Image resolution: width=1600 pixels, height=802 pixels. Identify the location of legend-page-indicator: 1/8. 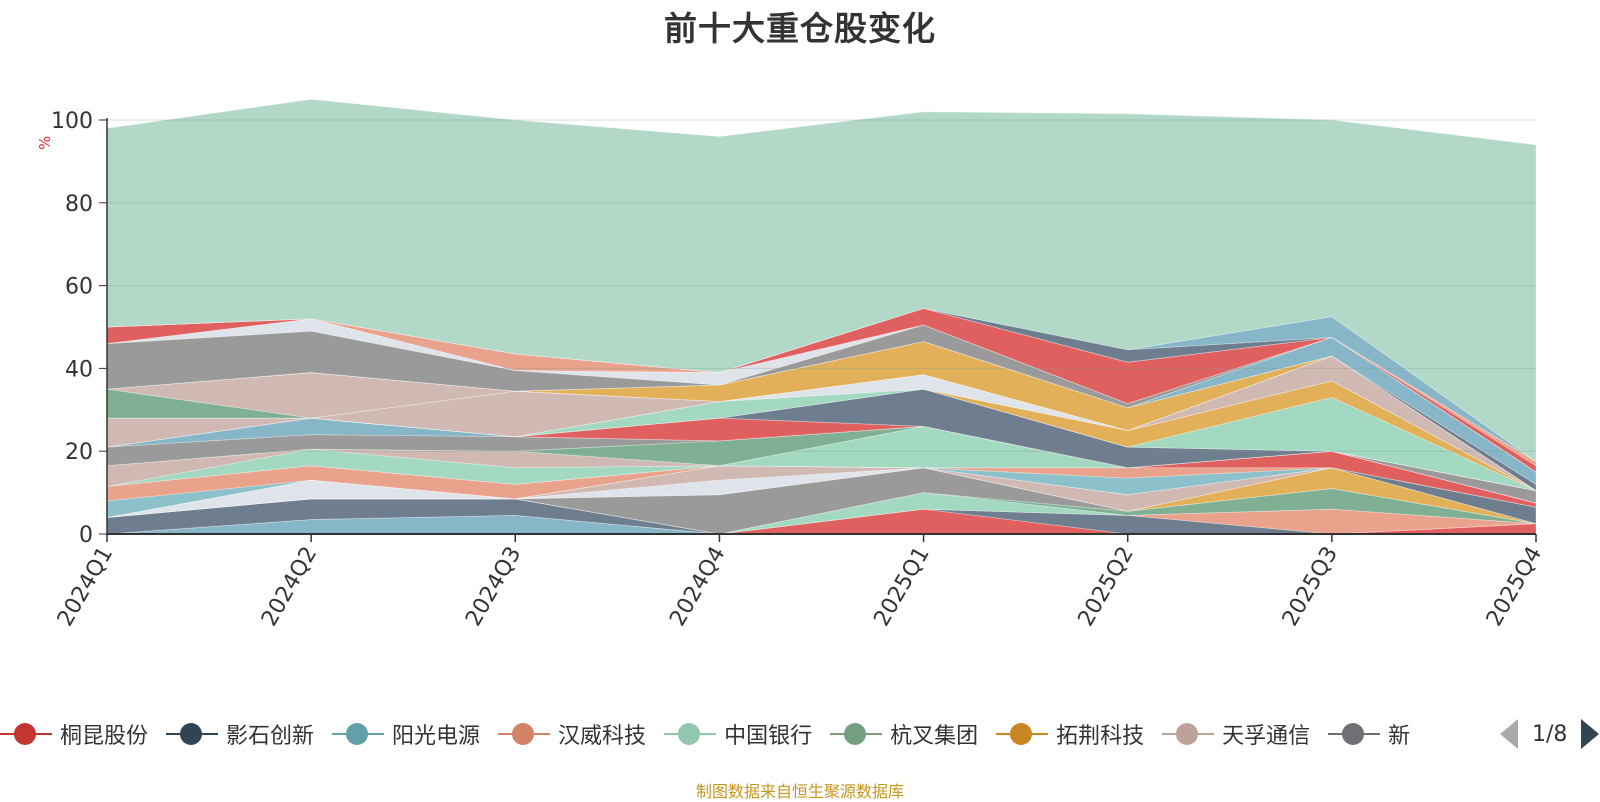
(1550, 734).